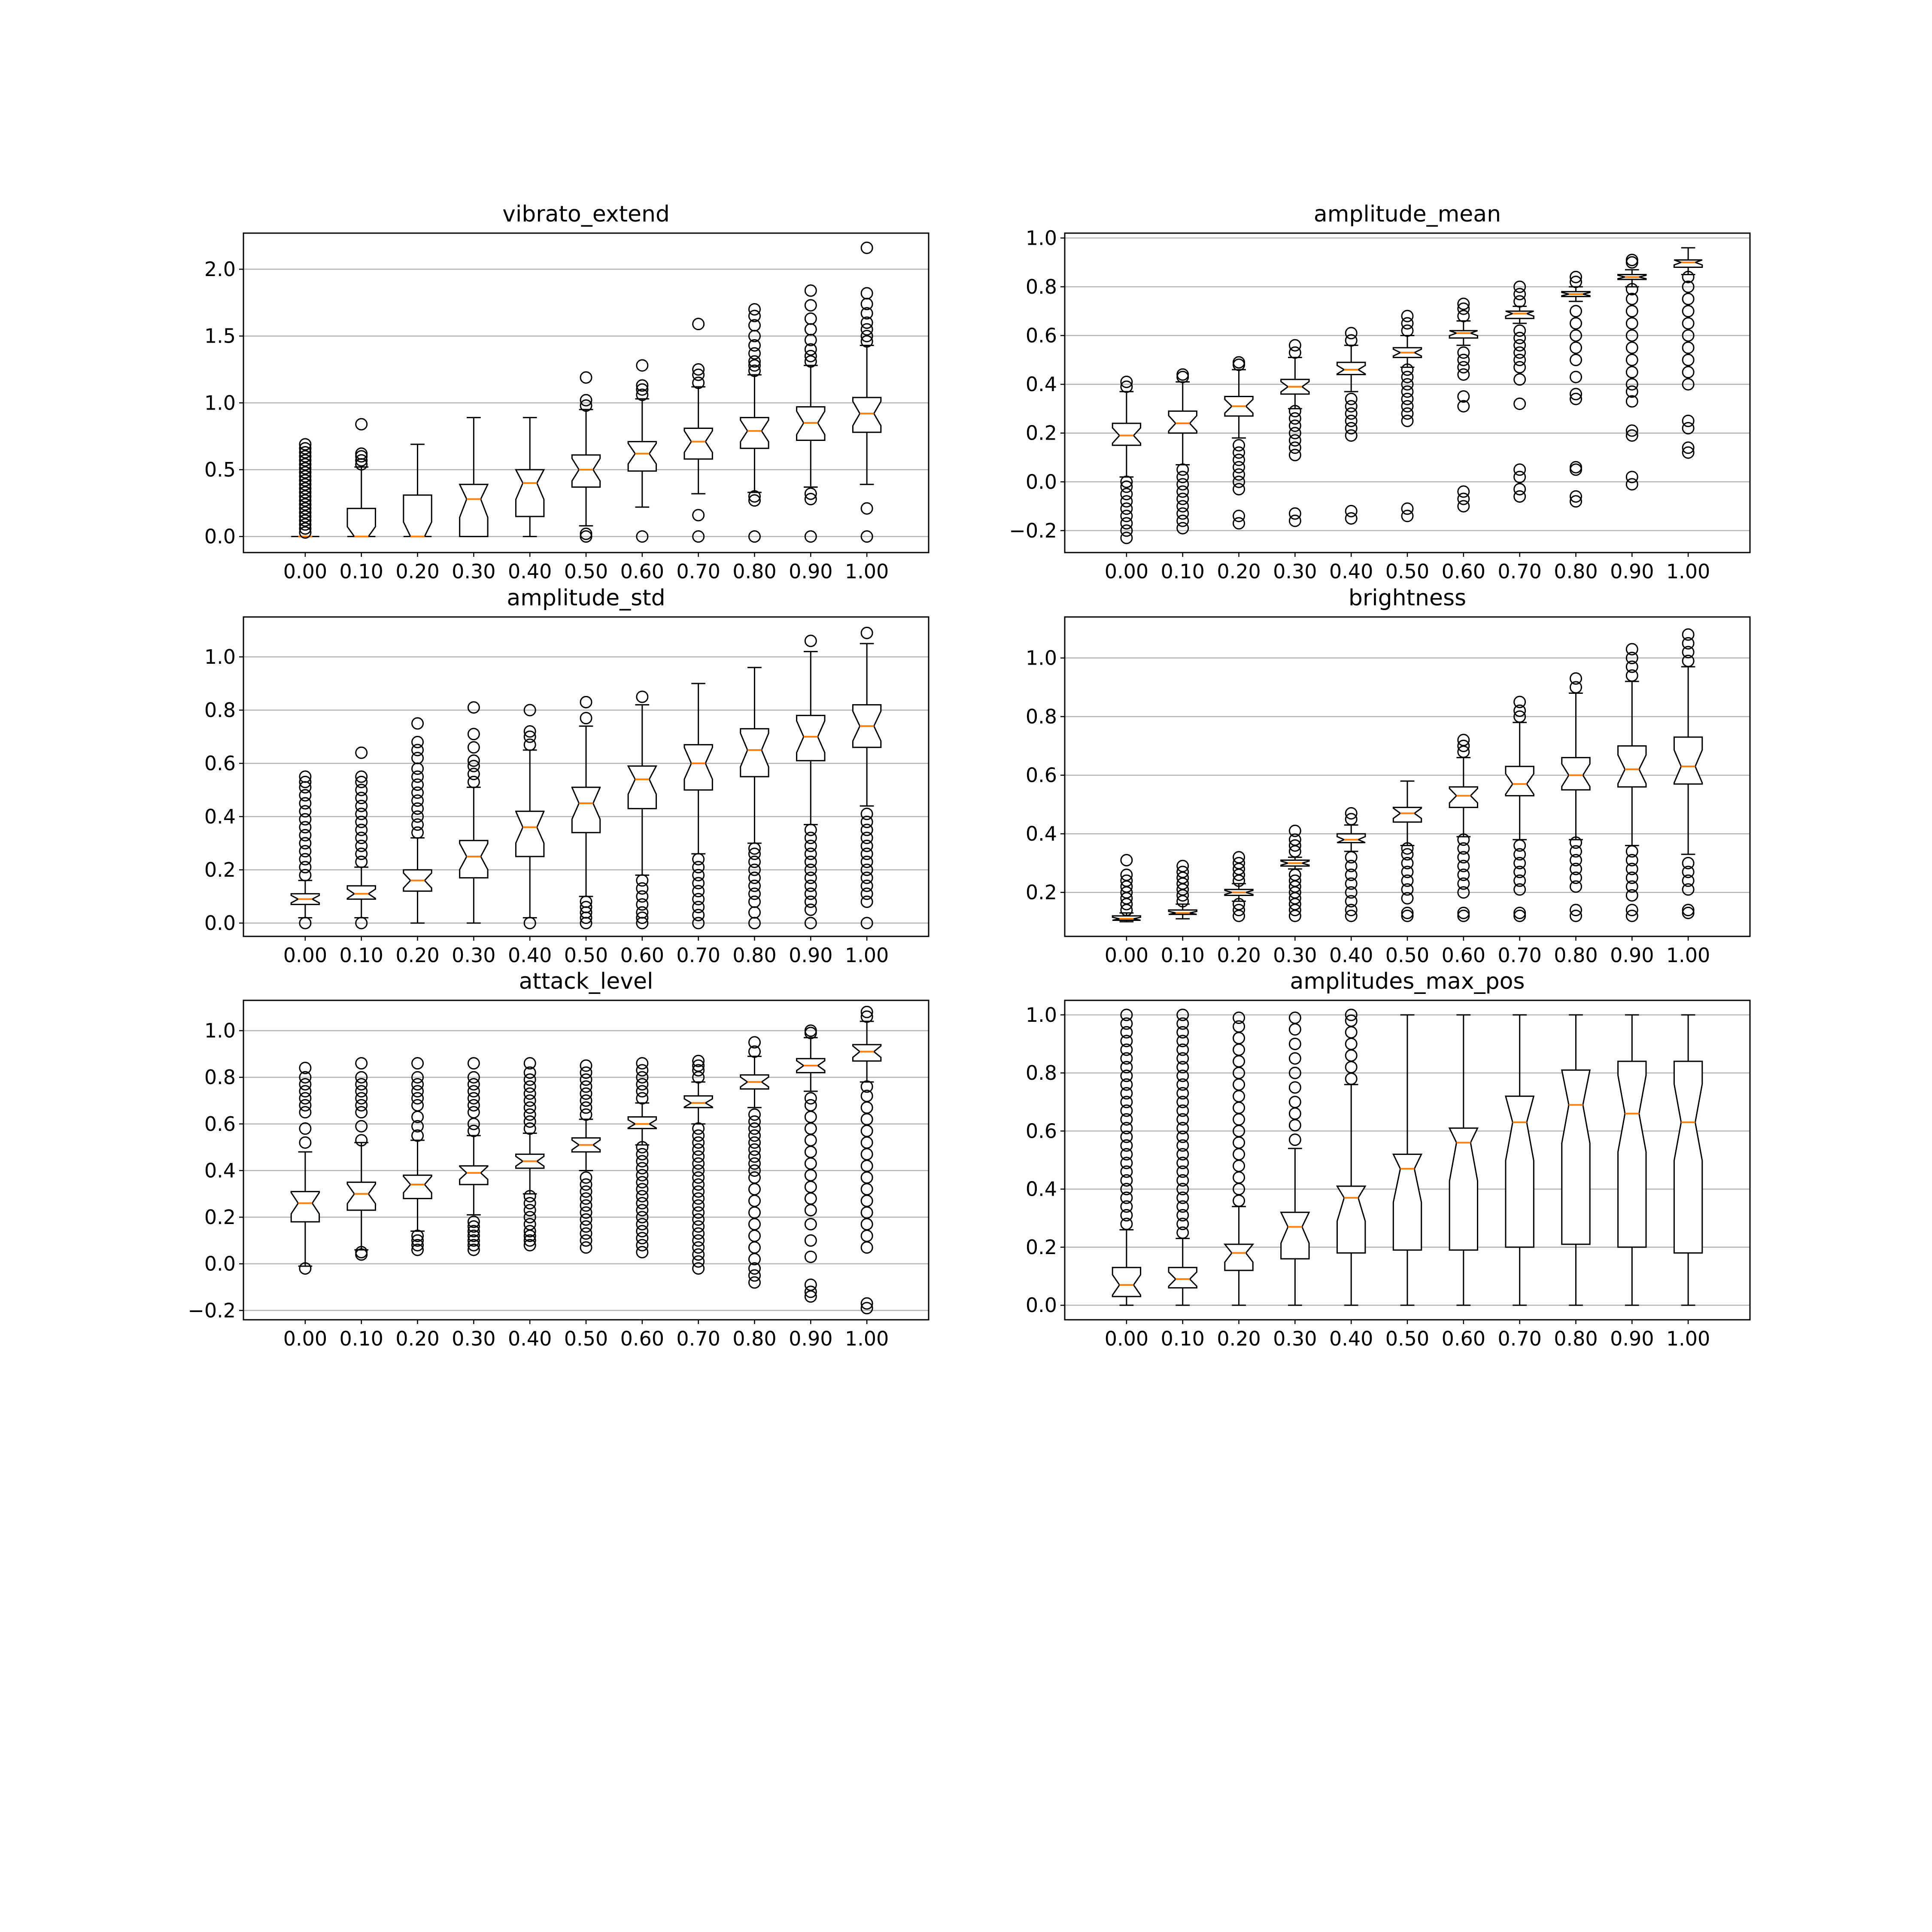 The image size is (1932, 1932). What do you see at coordinates (1295, 433) in the screenshot?
I see `box-0.30` at bounding box center [1295, 433].